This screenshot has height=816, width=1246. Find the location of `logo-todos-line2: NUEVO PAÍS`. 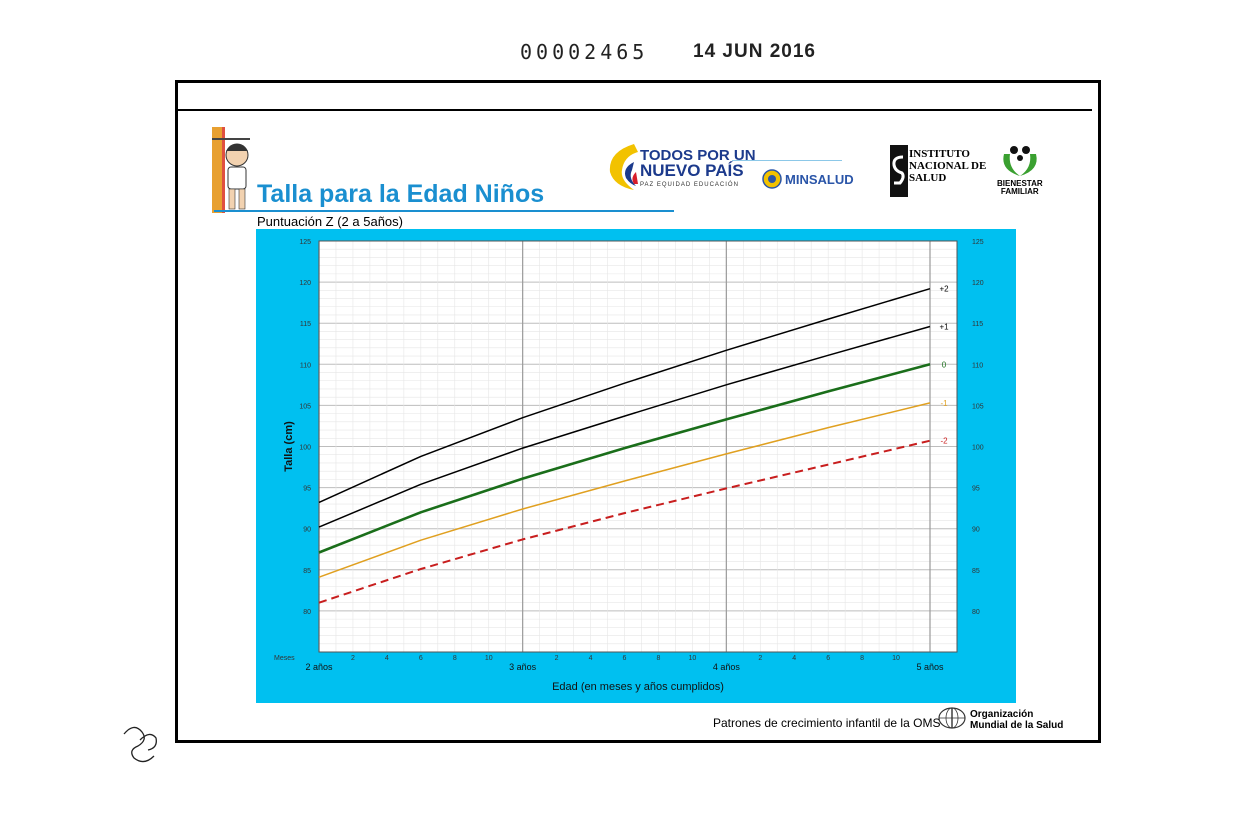

logo-todos-line2: NUEVO PAÍS is located at coordinates (692, 170).